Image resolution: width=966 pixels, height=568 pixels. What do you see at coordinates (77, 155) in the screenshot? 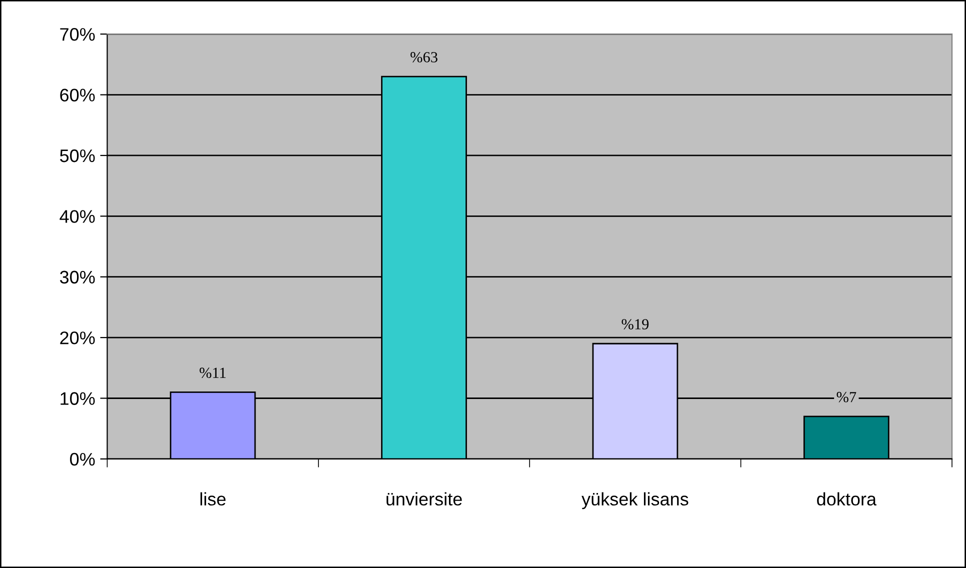
I see `y-tick-label: 50%` at bounding box center [77, 155].